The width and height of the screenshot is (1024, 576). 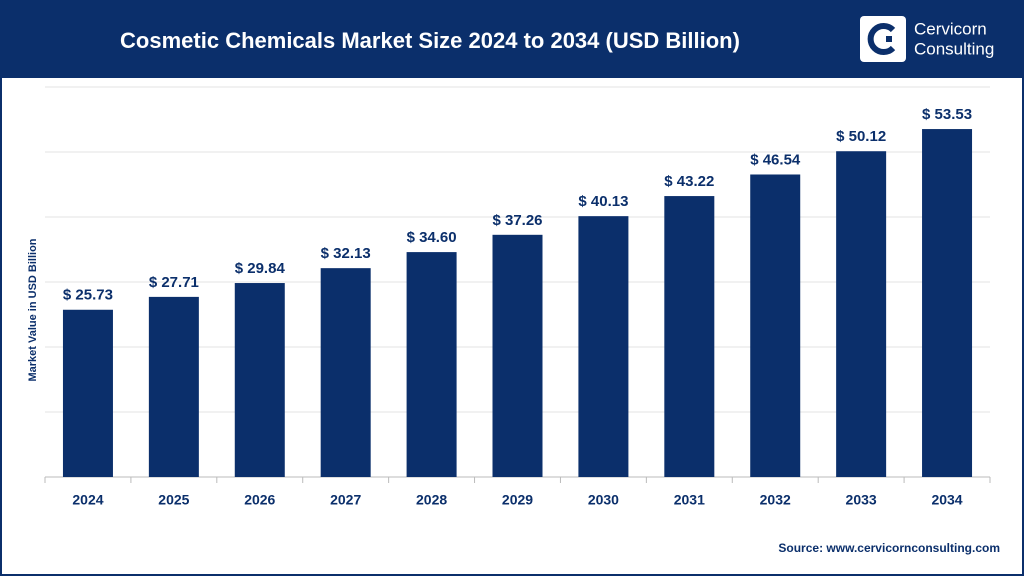 I want to click on value-label: $ 32.13, so click(x=346, y=253).